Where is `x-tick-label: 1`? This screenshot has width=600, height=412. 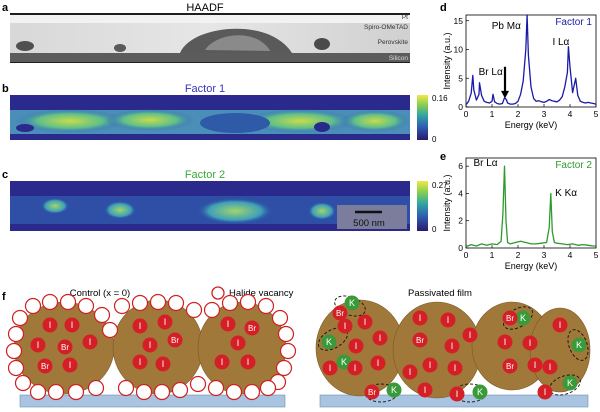
x-tick-label: 1 is located at coordinates (492, 114).